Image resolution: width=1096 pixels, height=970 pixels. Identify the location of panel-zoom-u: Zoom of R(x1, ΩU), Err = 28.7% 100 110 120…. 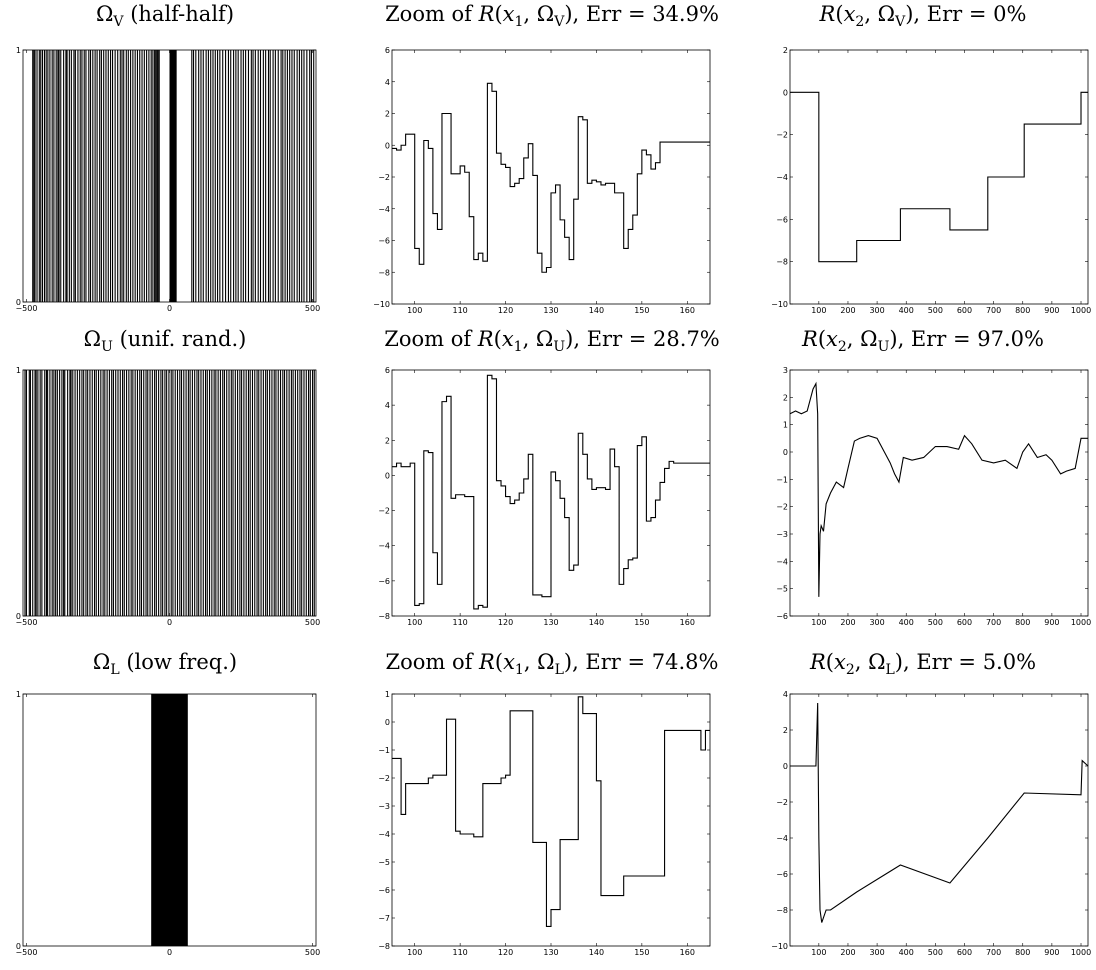
(552, 480).